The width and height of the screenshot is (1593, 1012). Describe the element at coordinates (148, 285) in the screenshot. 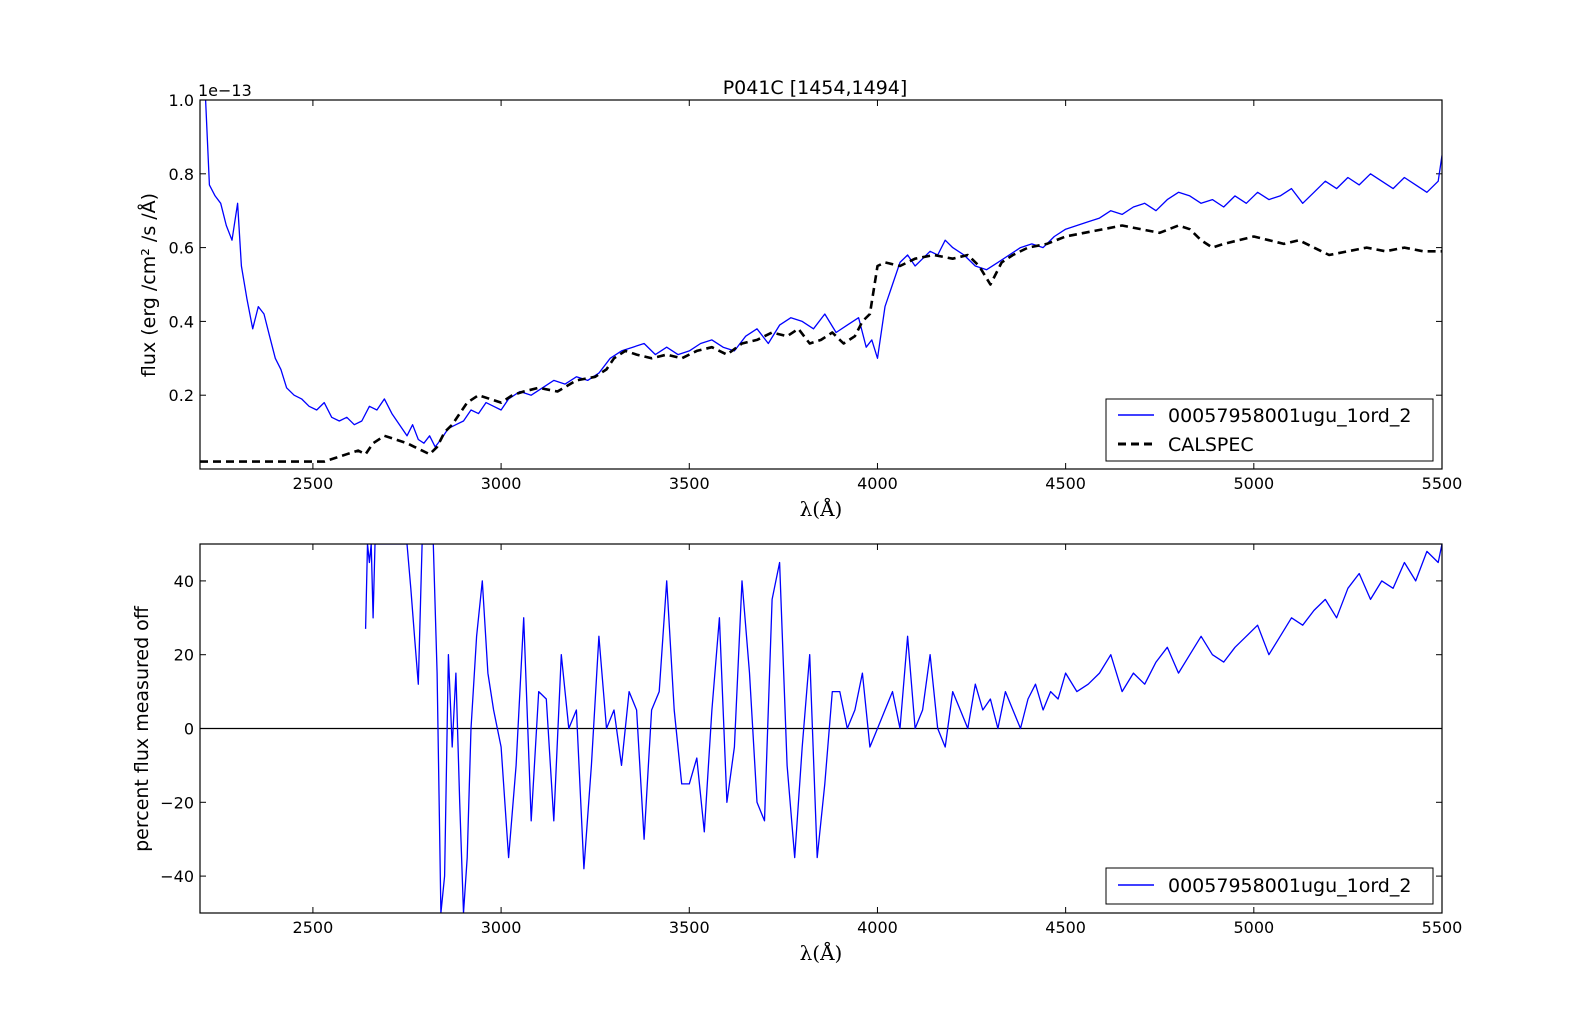

I see `y-axis-label: flux (erg /cm² /s /Å)` at that location.